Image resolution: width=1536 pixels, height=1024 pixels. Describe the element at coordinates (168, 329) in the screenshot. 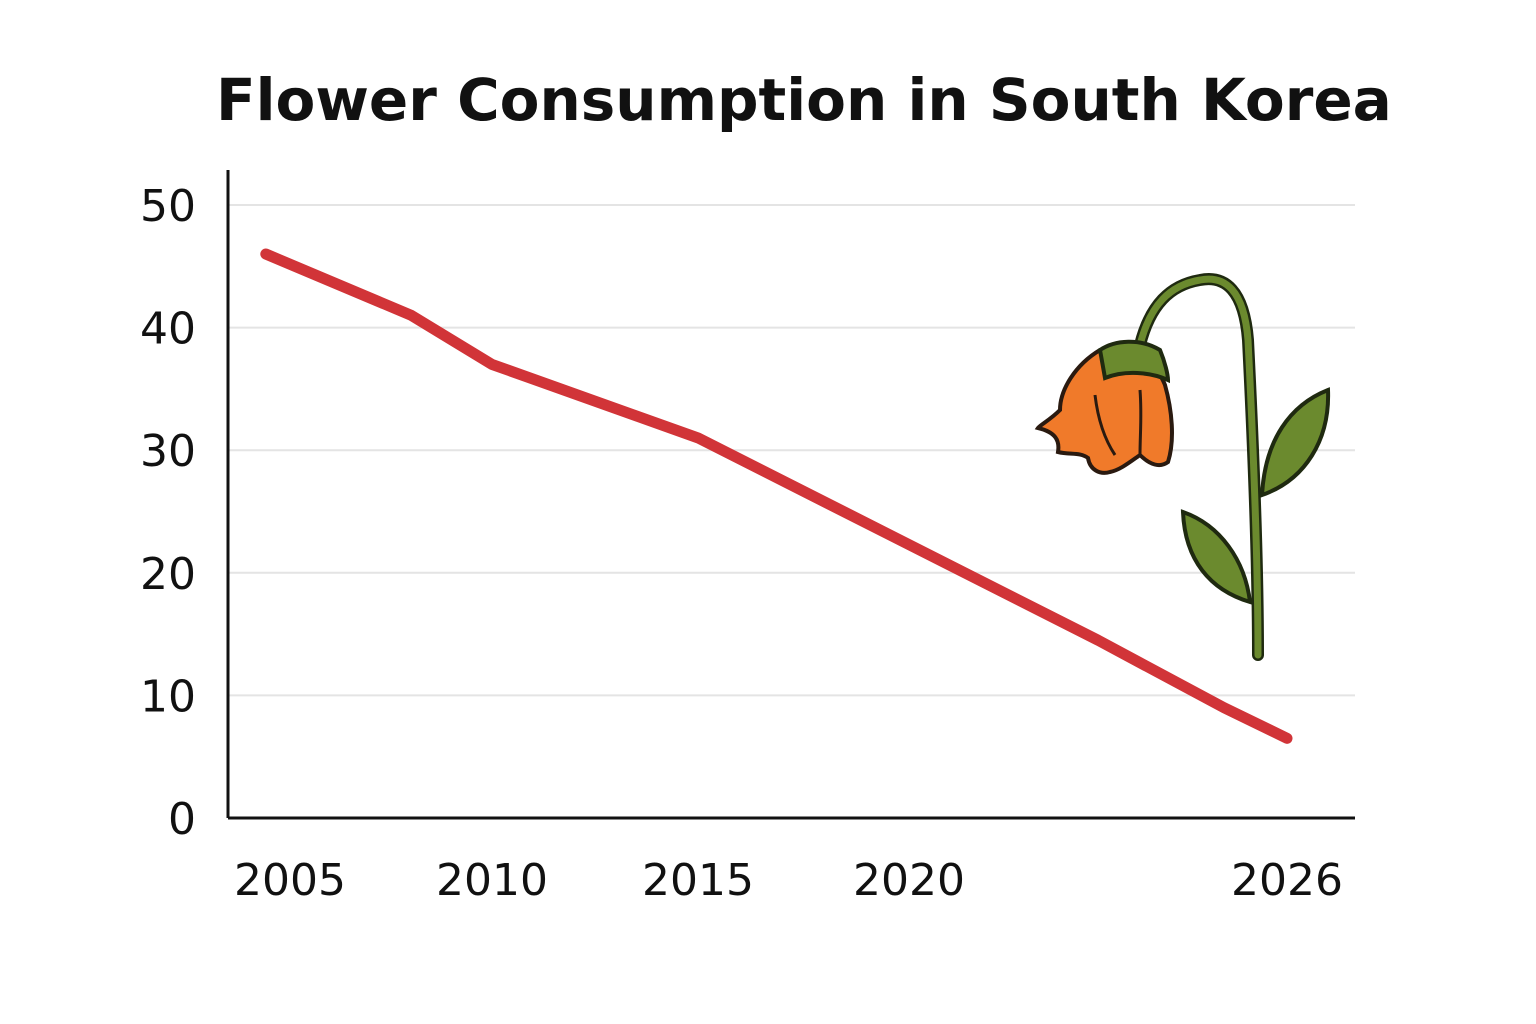

I see `y-tick-label: 40` at that location.